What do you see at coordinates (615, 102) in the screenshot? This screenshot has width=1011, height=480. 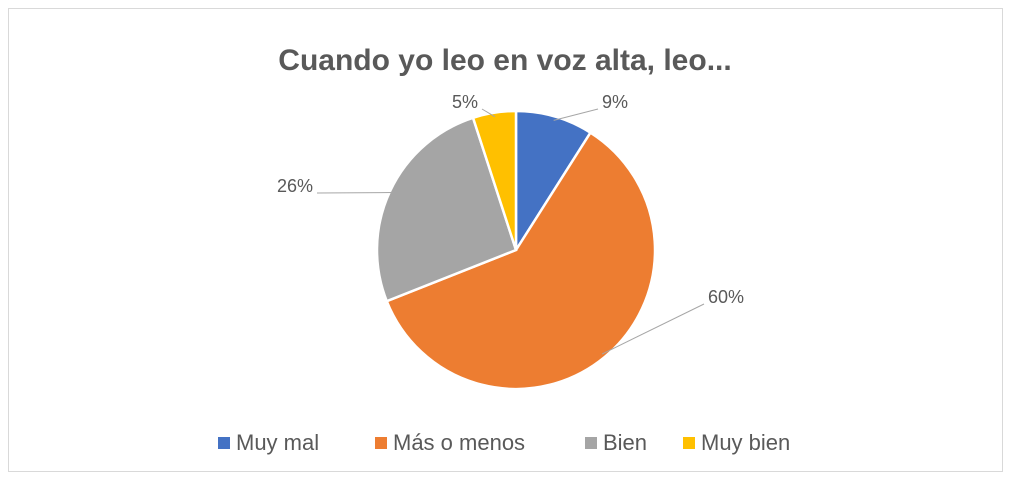 I see `data-label: 9%` at bounding box center [615, 102].